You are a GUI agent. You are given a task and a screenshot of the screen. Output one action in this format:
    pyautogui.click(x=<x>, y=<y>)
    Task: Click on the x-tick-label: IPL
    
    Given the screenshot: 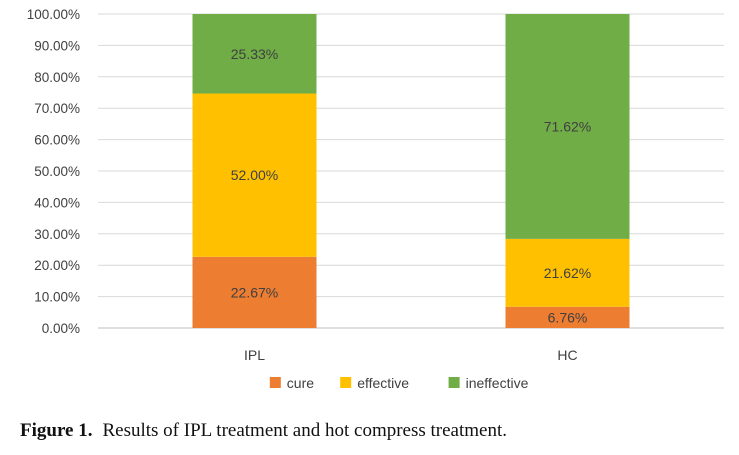 What is the action you would take?
    pyautogui.click(x=254, y=355)
    